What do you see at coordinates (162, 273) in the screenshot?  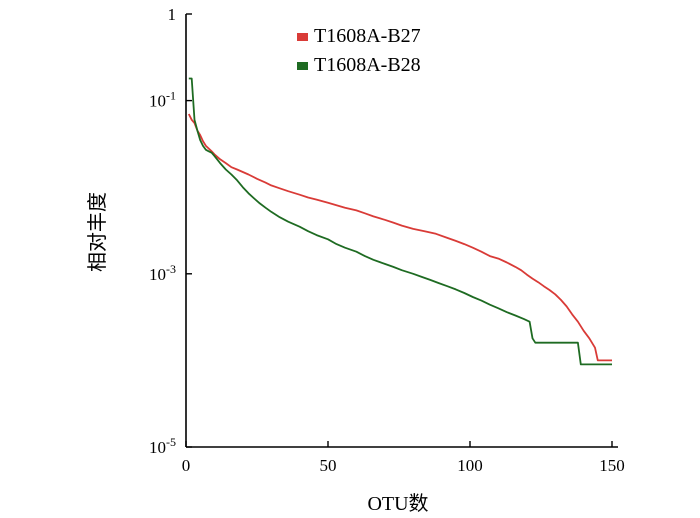 I see `y-tick-label: 10⁻³` at bounding box center [162, 273].